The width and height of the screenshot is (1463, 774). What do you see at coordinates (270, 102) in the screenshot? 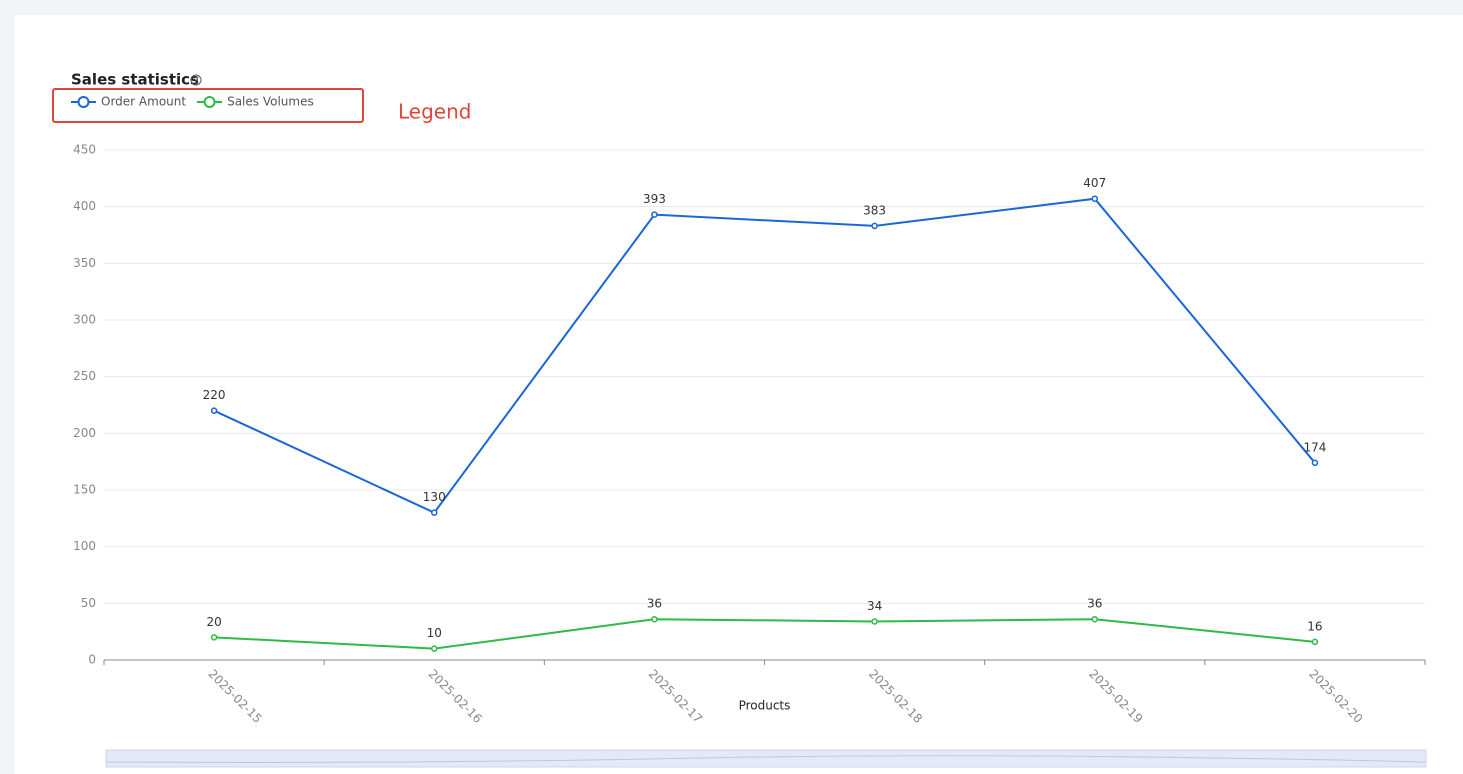
I see `legend-label: Sales Volumes` at bounding box center [270, 102].